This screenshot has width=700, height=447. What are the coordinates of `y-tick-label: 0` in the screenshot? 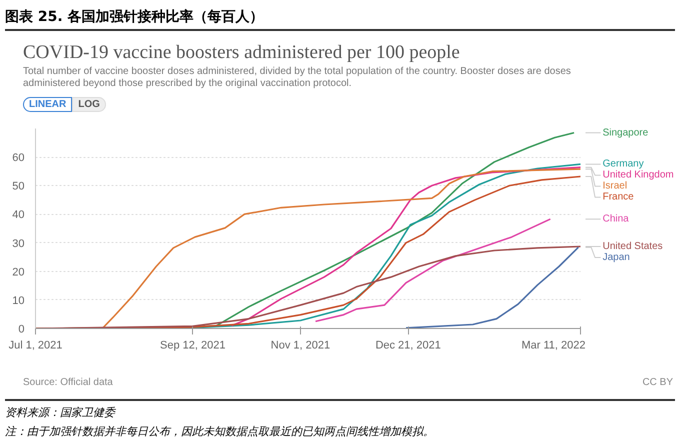 It's located at (21, 330).